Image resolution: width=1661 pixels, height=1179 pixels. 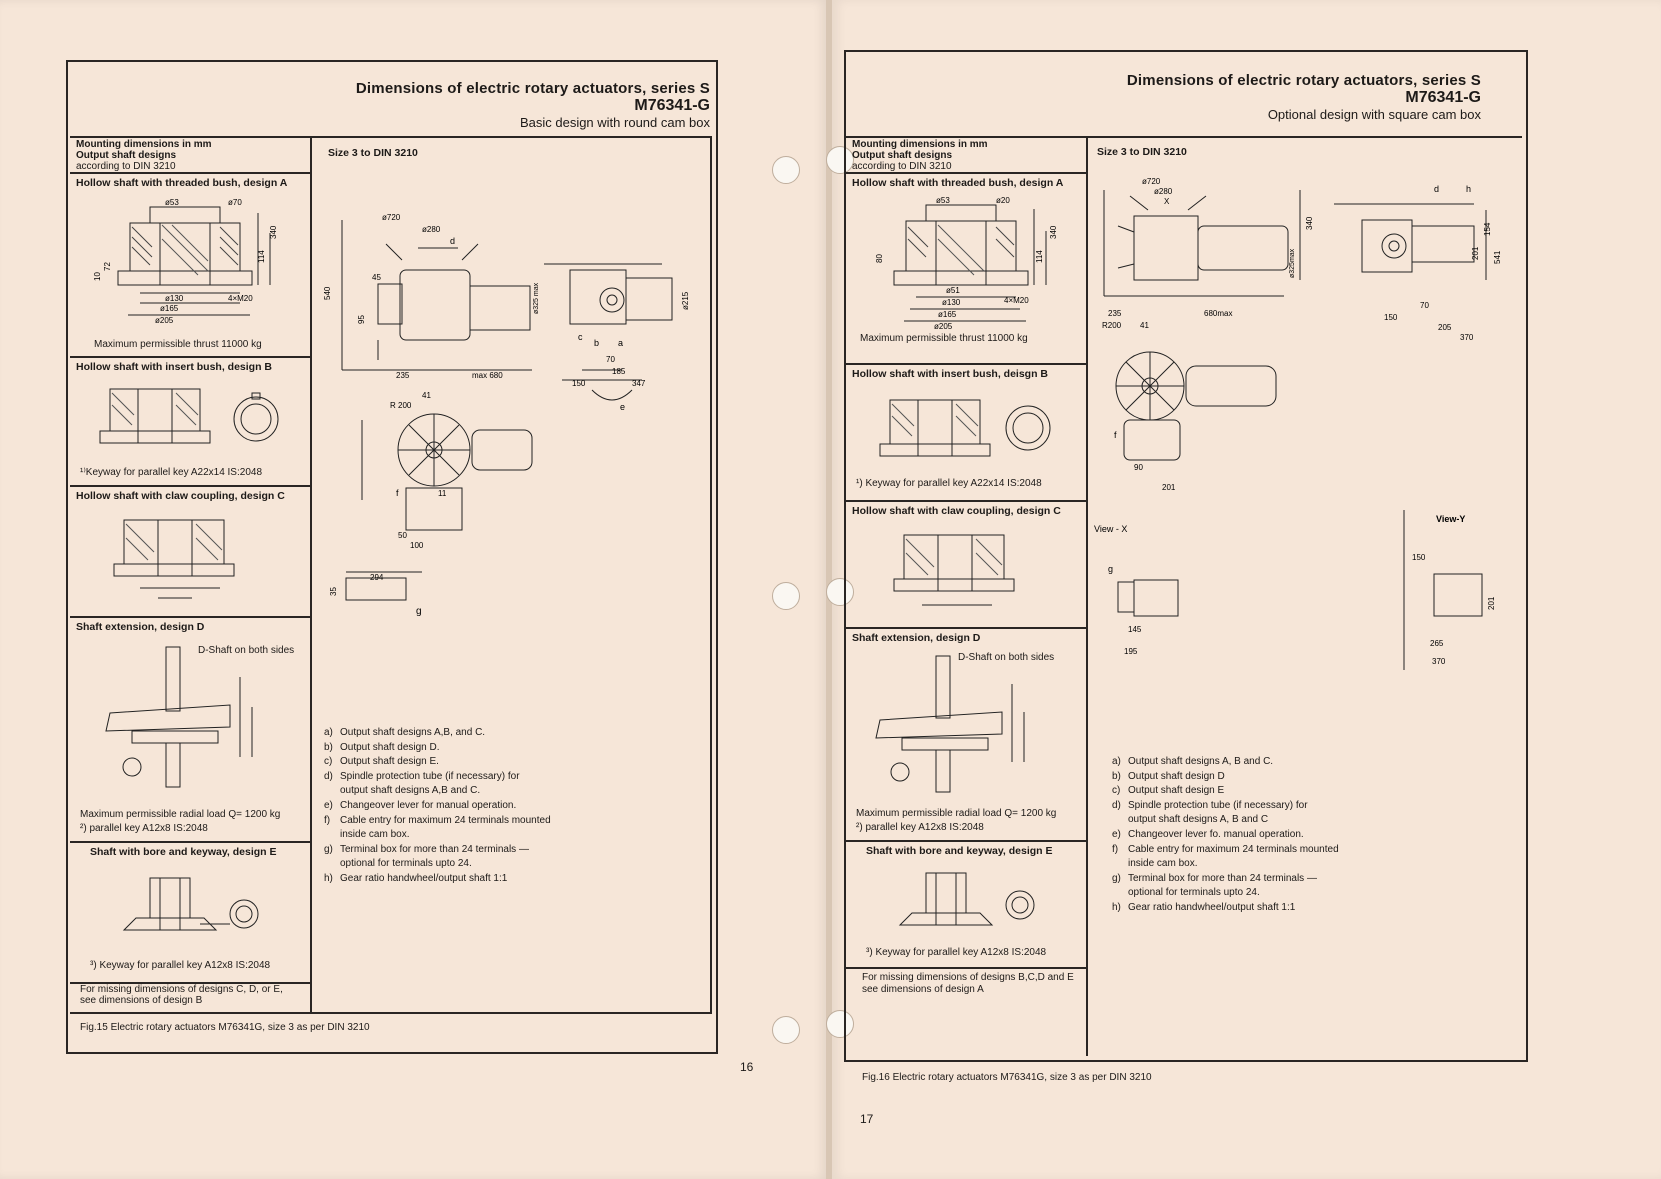 What do you see at coordinates (382, 747) in the screenshot?
I see `legend-item: b) Output shaft design D.` at bounding box center [382, 747].